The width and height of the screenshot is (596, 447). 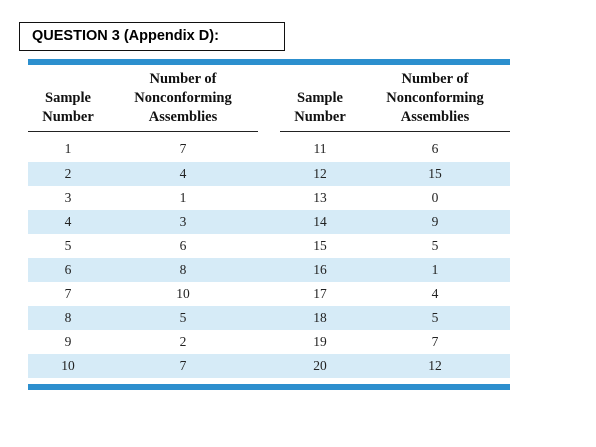 What do you see at coordinates (183, 270) in the screenshot?
I see `nonconforming-count-cell: 8` at bounding box center [183, 270].